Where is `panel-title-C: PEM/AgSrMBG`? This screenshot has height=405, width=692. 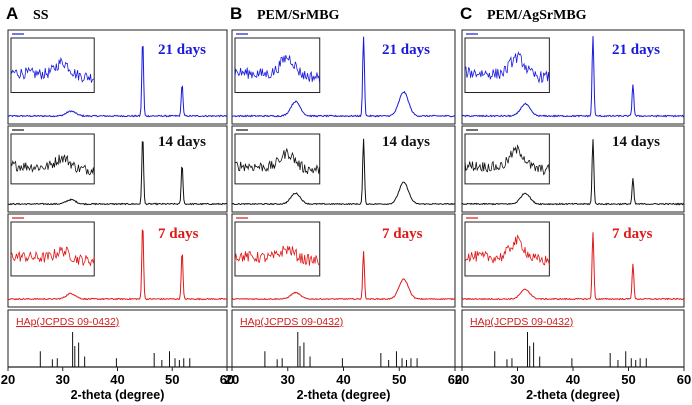 panel-title-C: PEM/AgSrMBG is located at coordinates (537, 15).